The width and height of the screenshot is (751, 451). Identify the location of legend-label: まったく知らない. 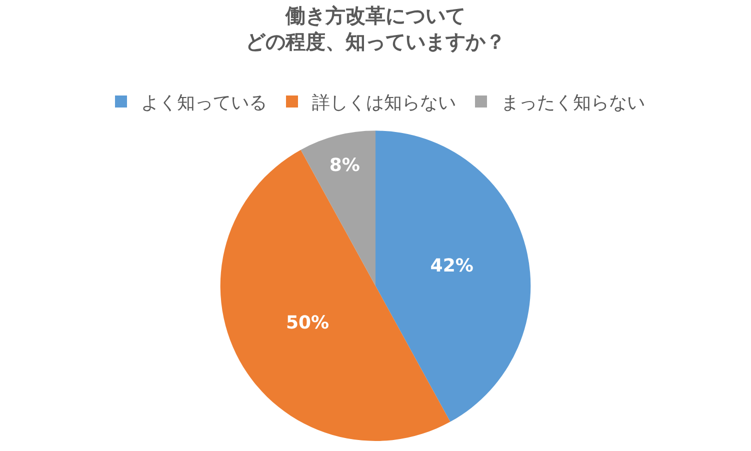
(573, 103).